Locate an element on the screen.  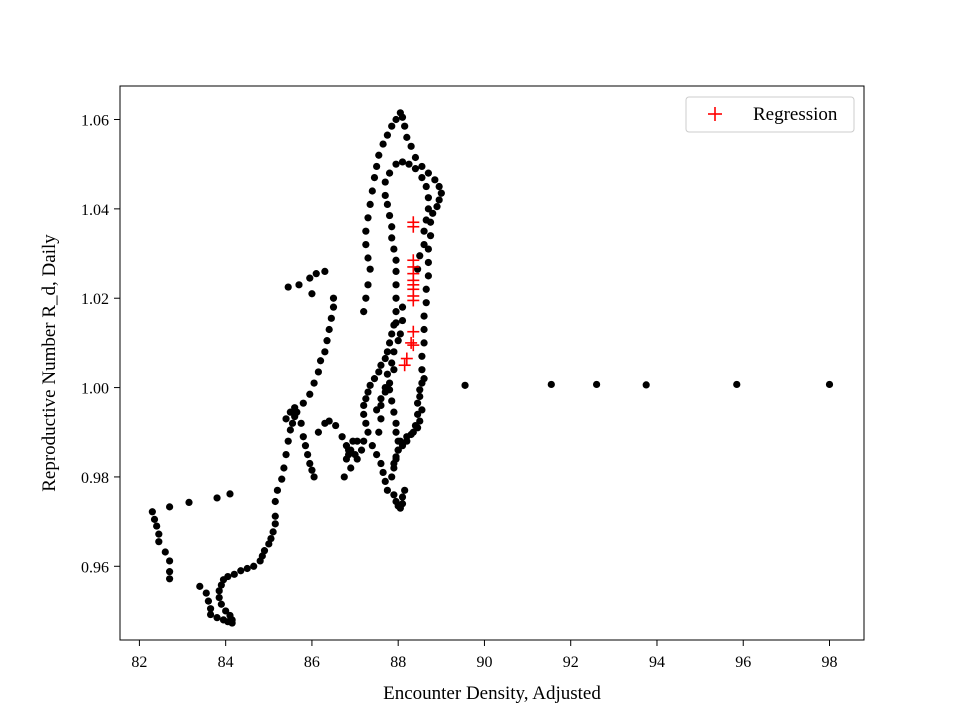
y-tick-label: 0.96 is located at coordinates (95, 567).